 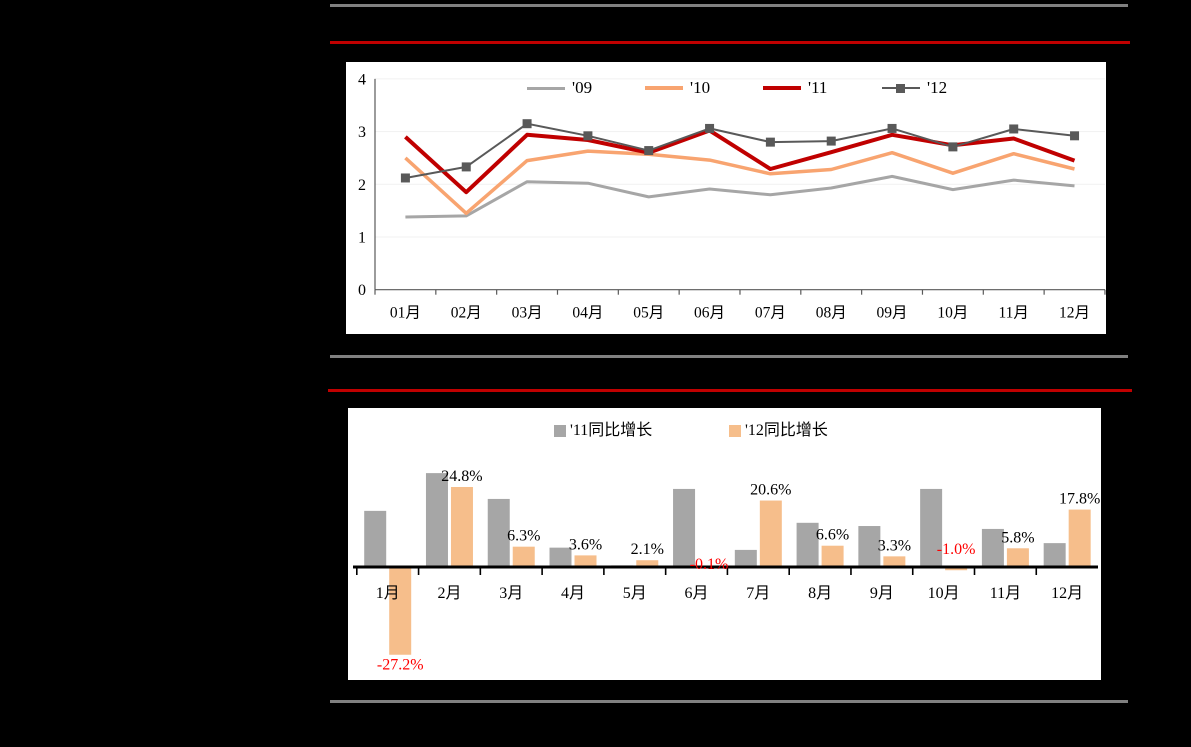 I want to click on bar-value-label: 2.1%, so click(x=647, y=549).